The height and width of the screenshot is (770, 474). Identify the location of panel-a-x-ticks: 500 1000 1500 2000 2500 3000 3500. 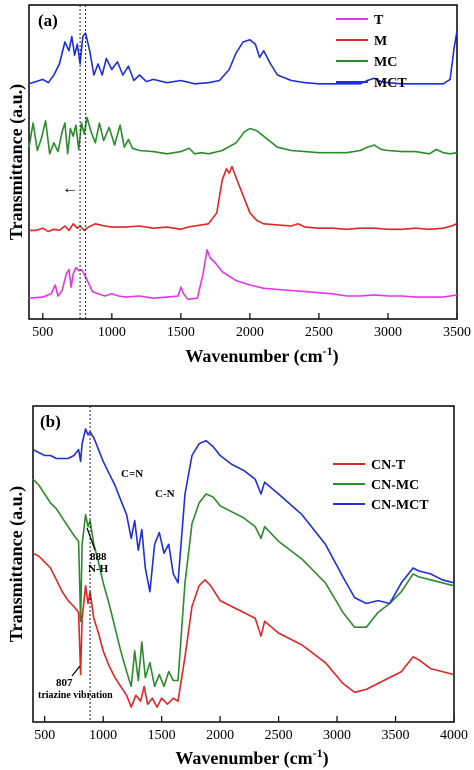
(251, 326).